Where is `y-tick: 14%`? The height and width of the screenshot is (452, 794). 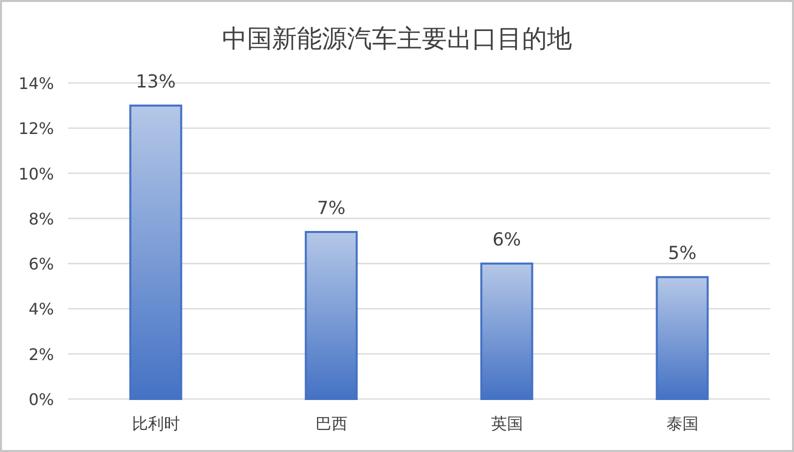 y-tick: 14% is located at coordinates (36, 83).